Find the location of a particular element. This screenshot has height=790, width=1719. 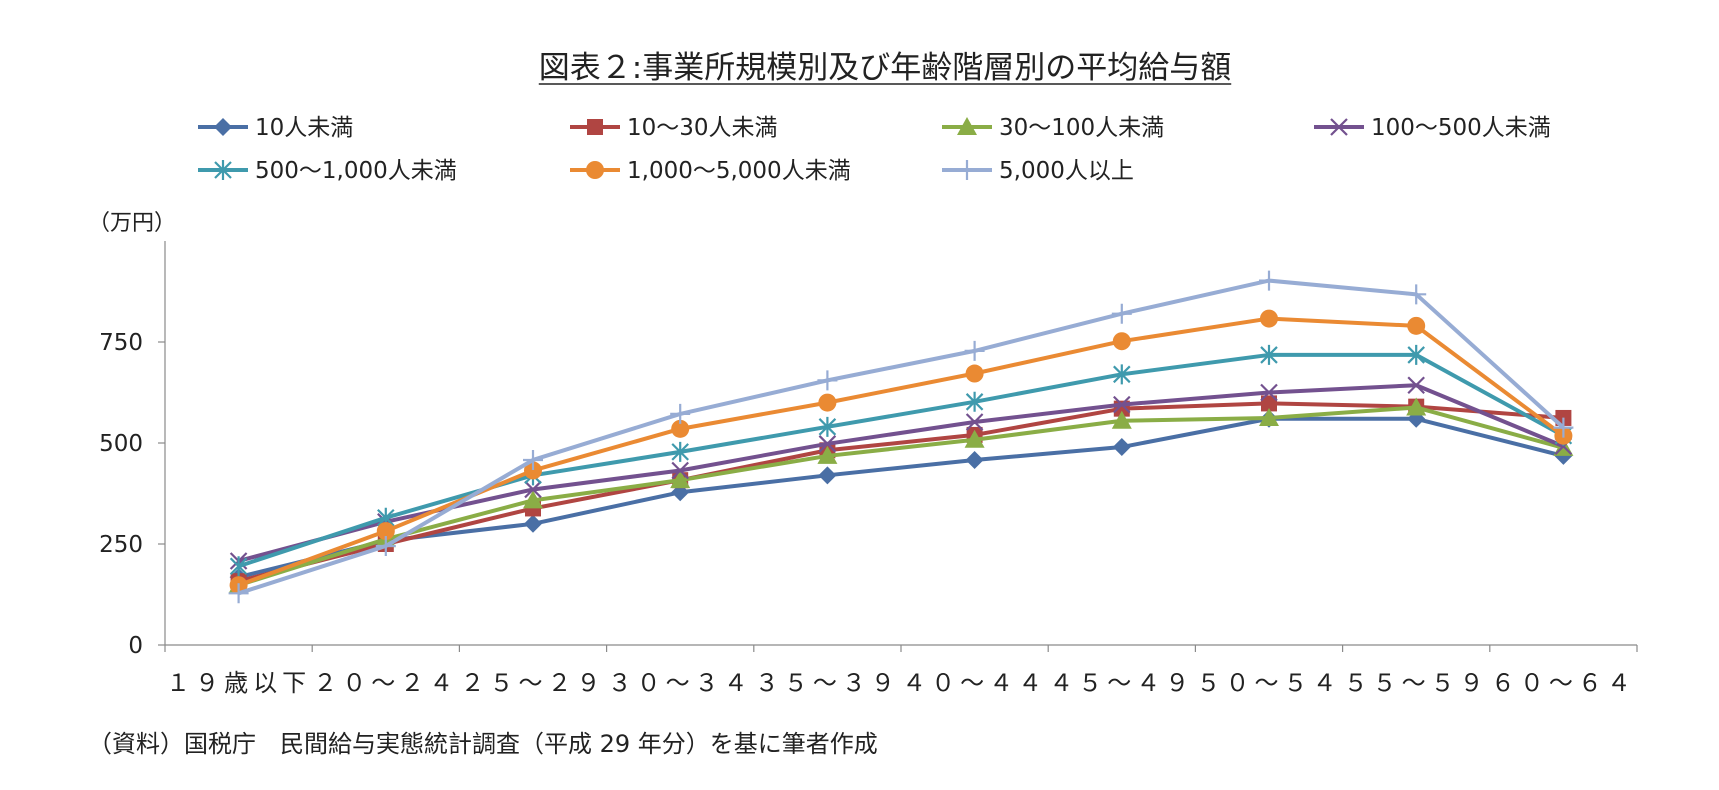

legend-item: 10～30人未満 is located at coordinates (674, 128).